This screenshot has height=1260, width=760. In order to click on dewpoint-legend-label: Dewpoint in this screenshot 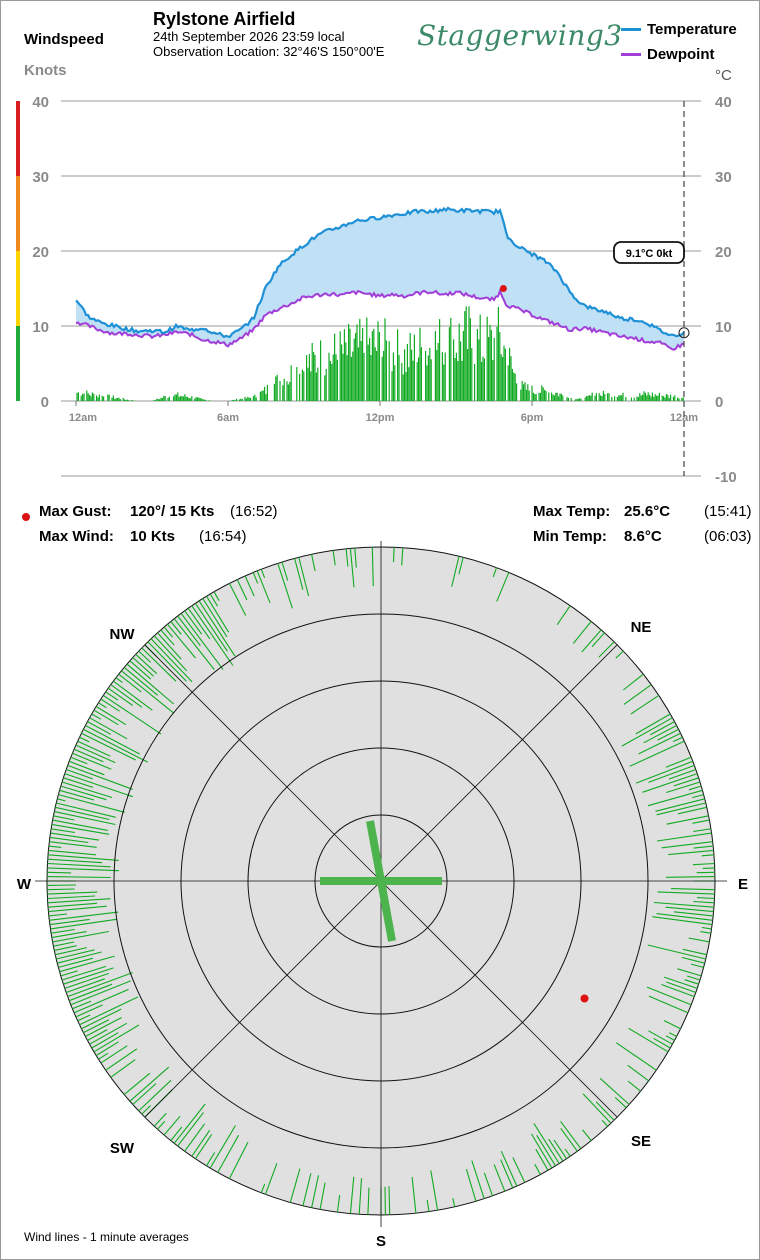, I will do `click(681, 54)`.